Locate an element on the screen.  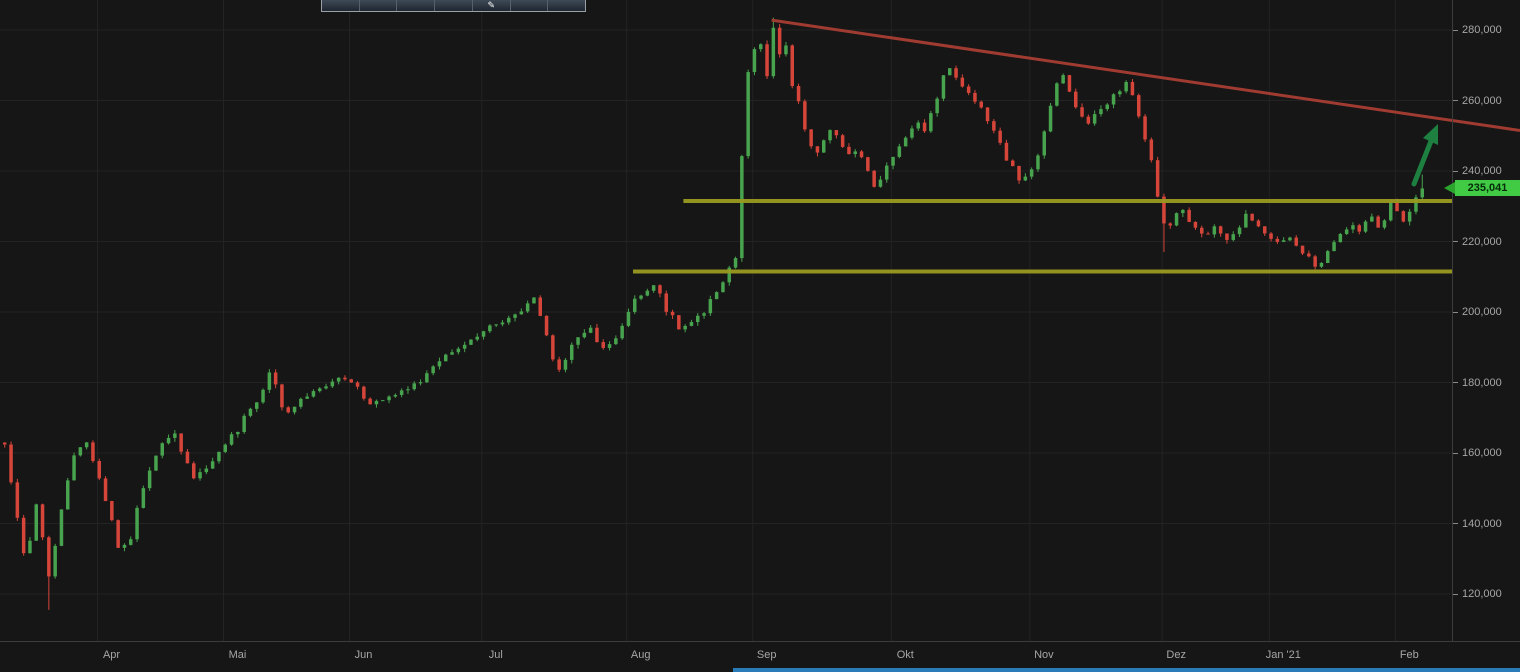
pencil-icon: ✎ is located at coordinates (491, 5).